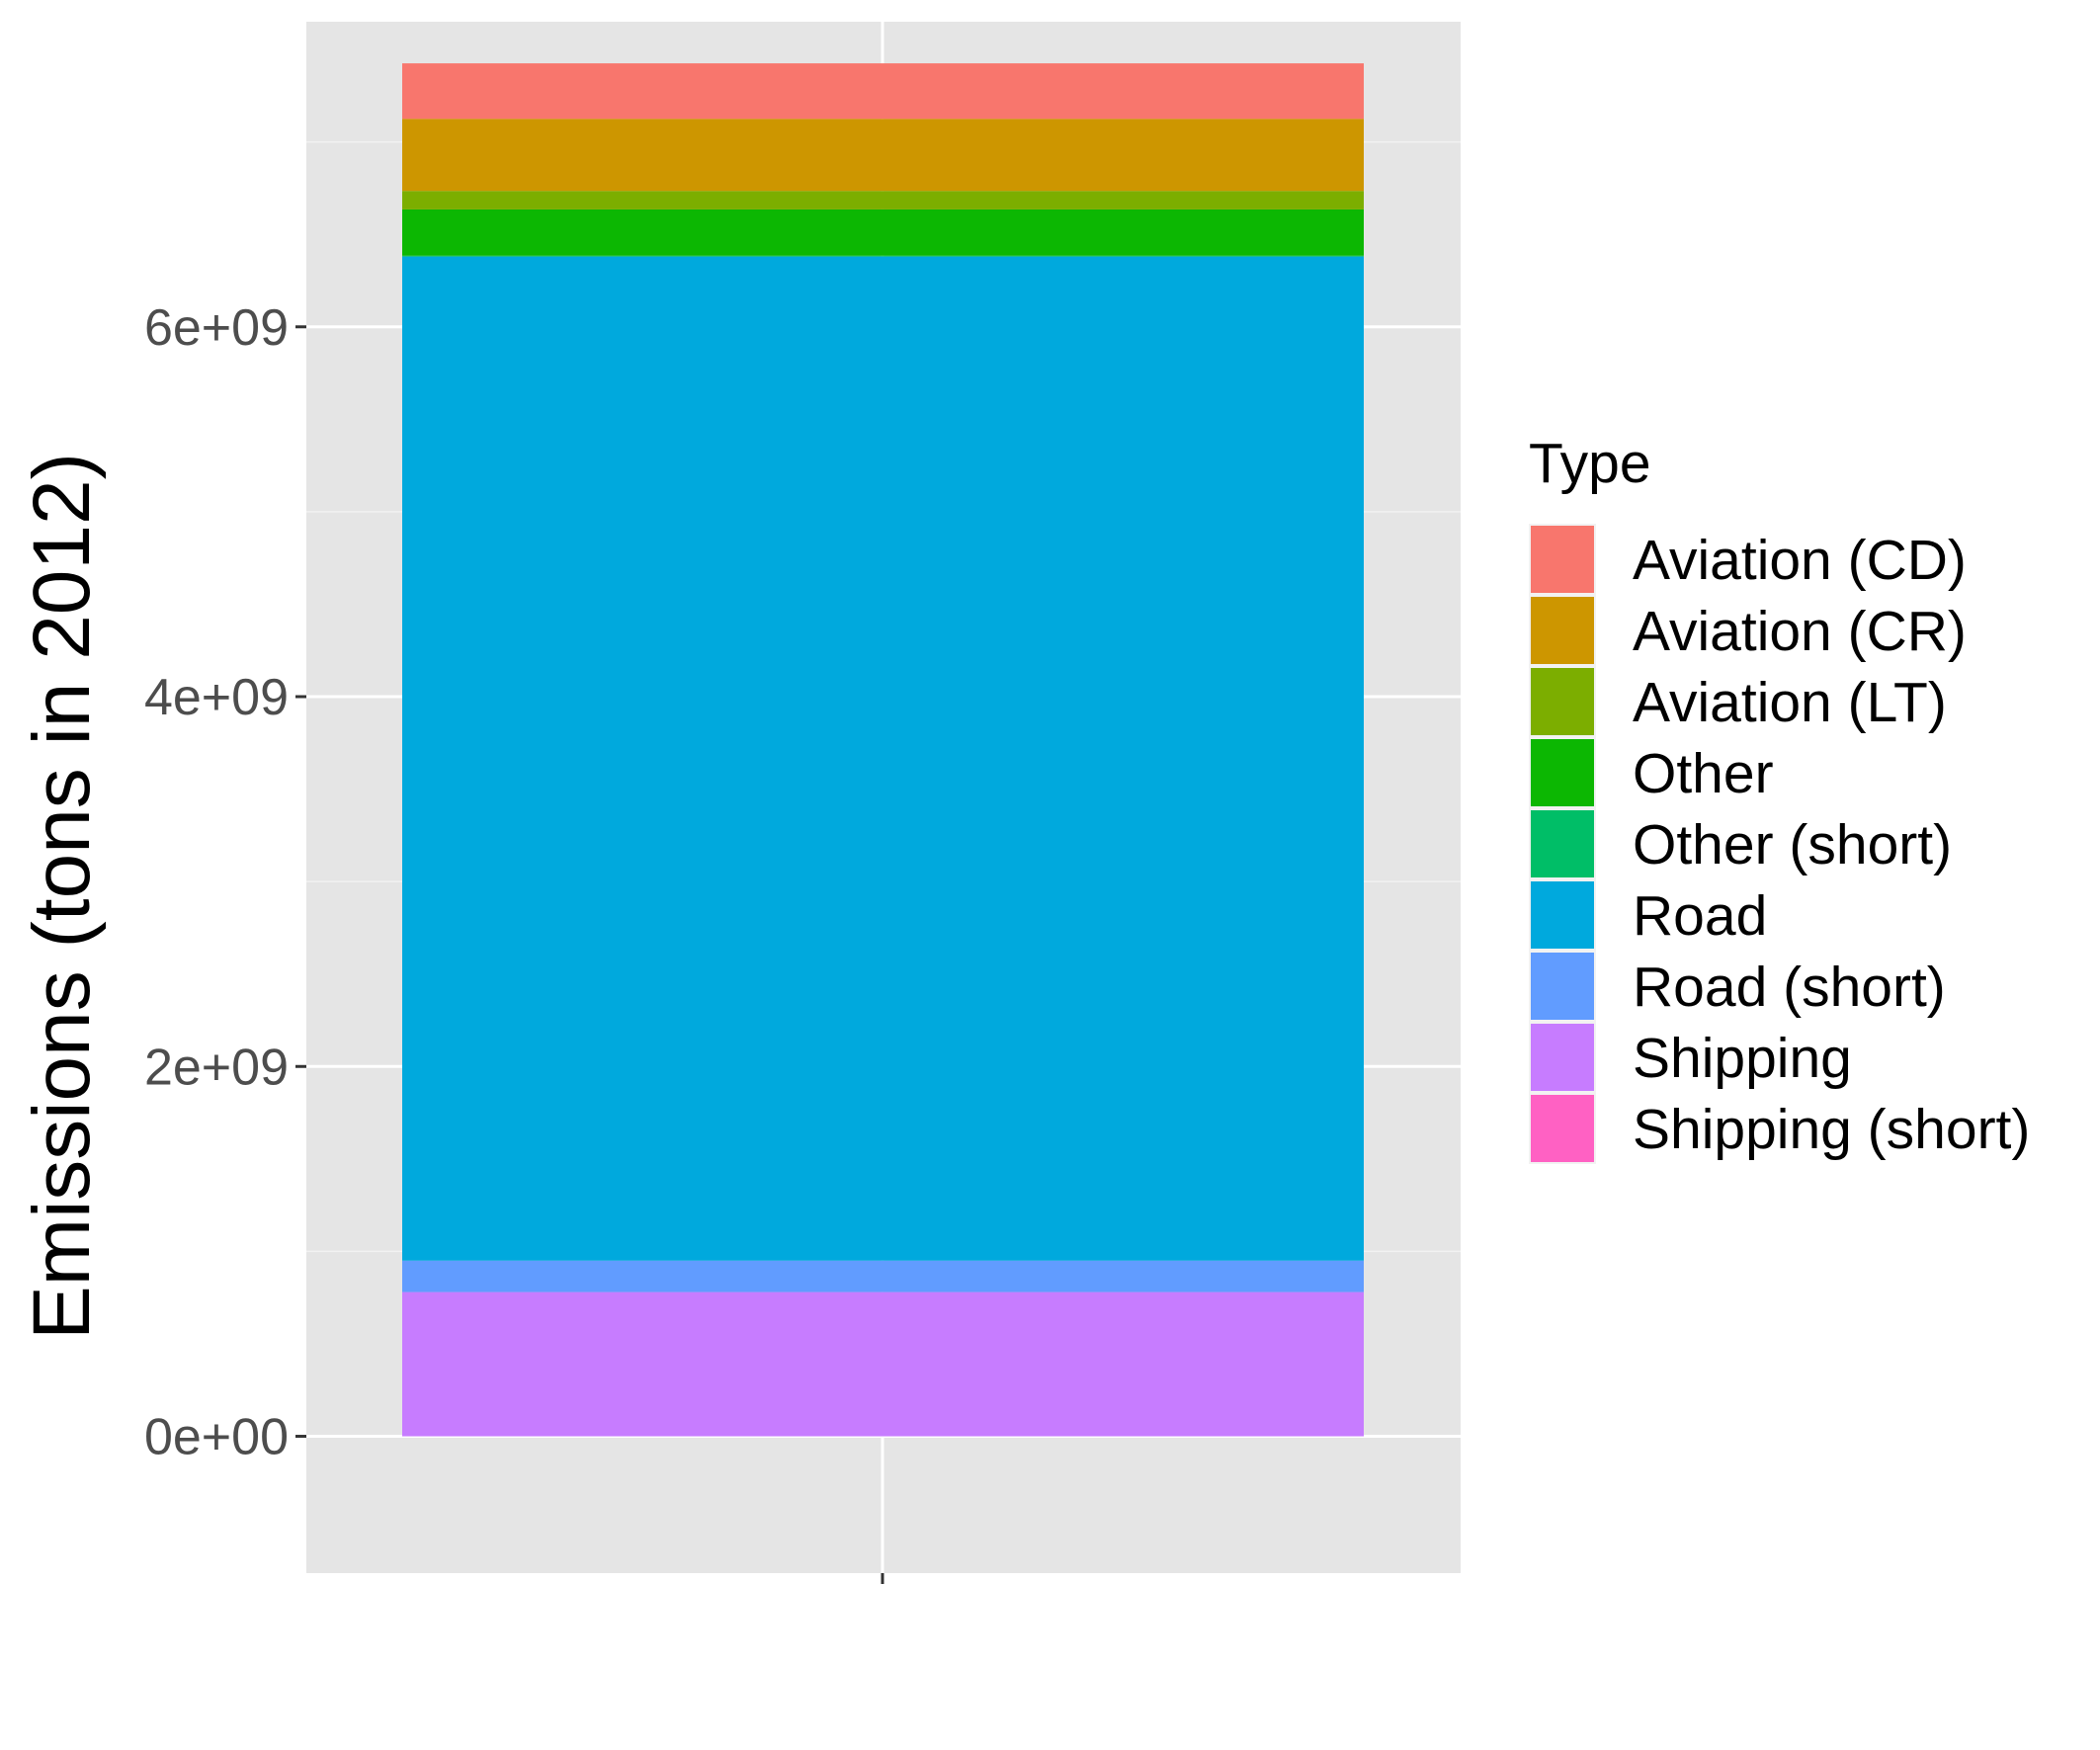  Describe the element at coordinates (1789, 987) in the screenshot. I see `legend-label: Road (short)` at that location.